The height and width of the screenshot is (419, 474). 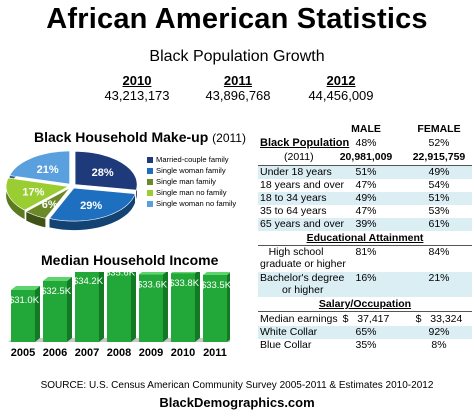 I want to click on bar-data-label: $35.6K, so click(x=120, y=275).